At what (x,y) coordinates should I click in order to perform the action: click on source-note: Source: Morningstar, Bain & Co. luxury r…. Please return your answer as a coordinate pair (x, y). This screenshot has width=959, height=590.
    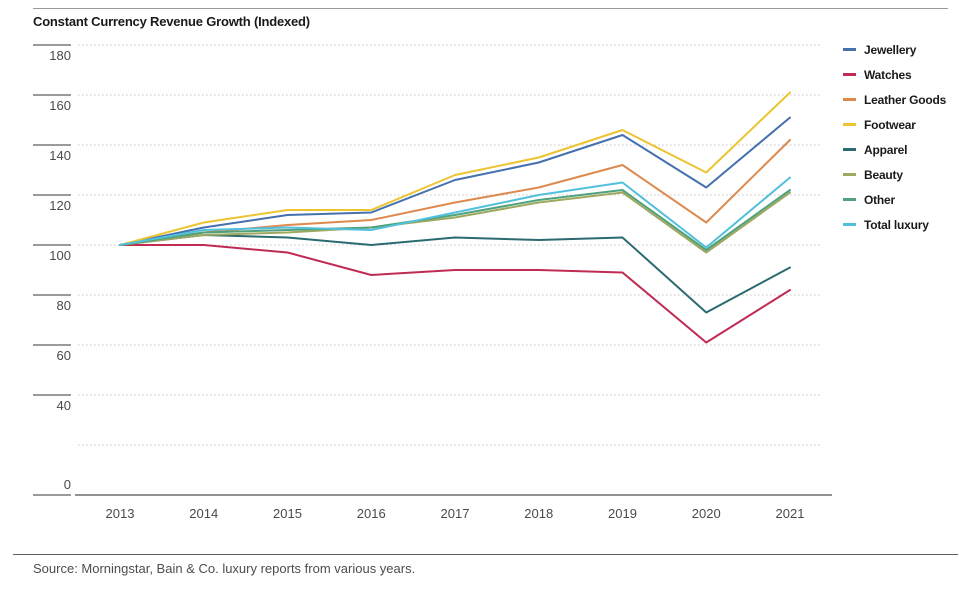
    Looking at the image, I should click on (224, 568).